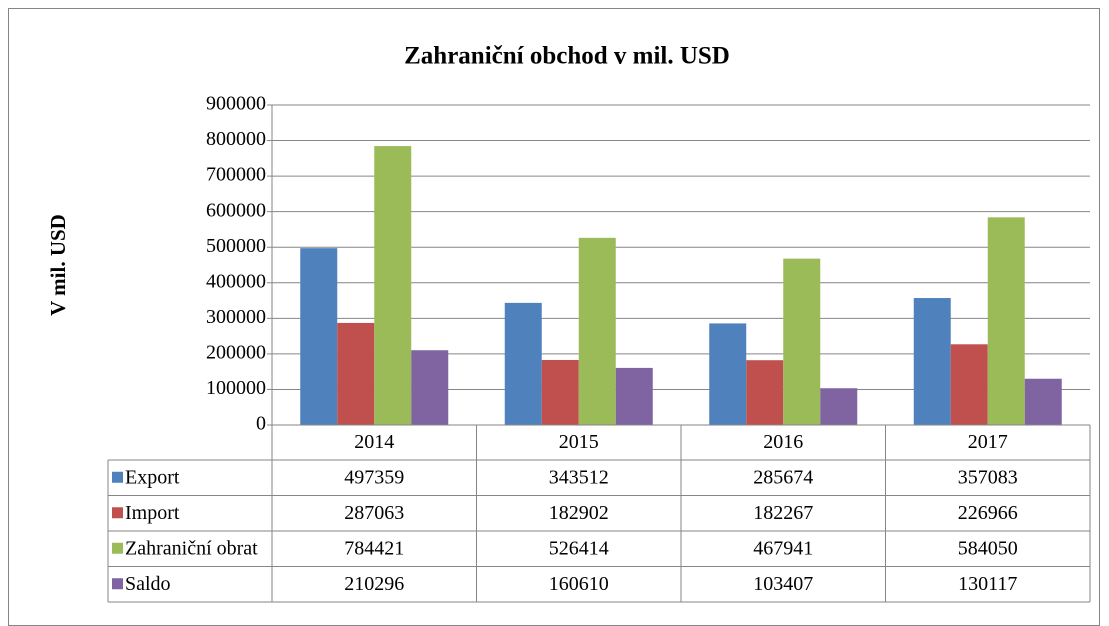 This screenshot has height=626, width=1109. Describe the element at coordinates (579, 513) in the screenshot. I see `table-value: 182902` at that location.